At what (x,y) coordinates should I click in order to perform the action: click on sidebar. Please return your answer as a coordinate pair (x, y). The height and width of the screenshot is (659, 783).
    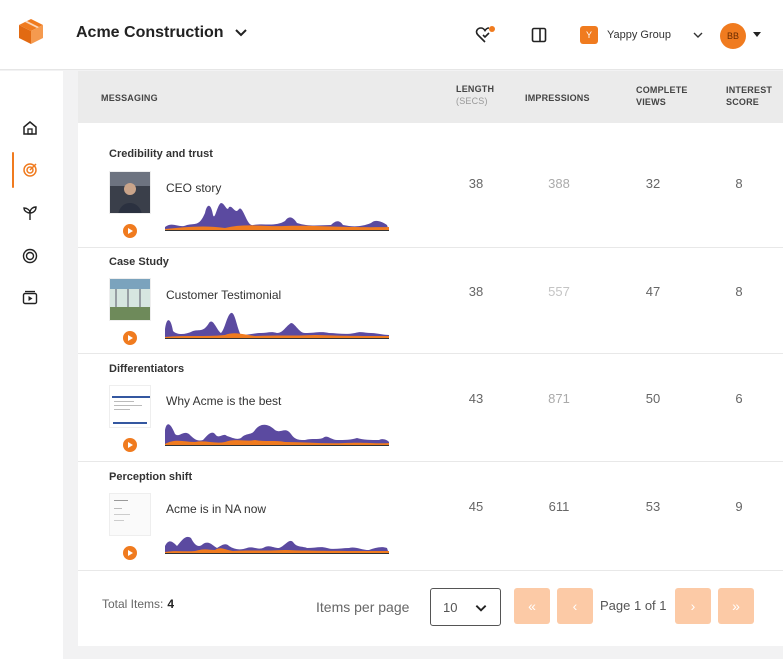
    Looking at the image, I should click on (31, 365).